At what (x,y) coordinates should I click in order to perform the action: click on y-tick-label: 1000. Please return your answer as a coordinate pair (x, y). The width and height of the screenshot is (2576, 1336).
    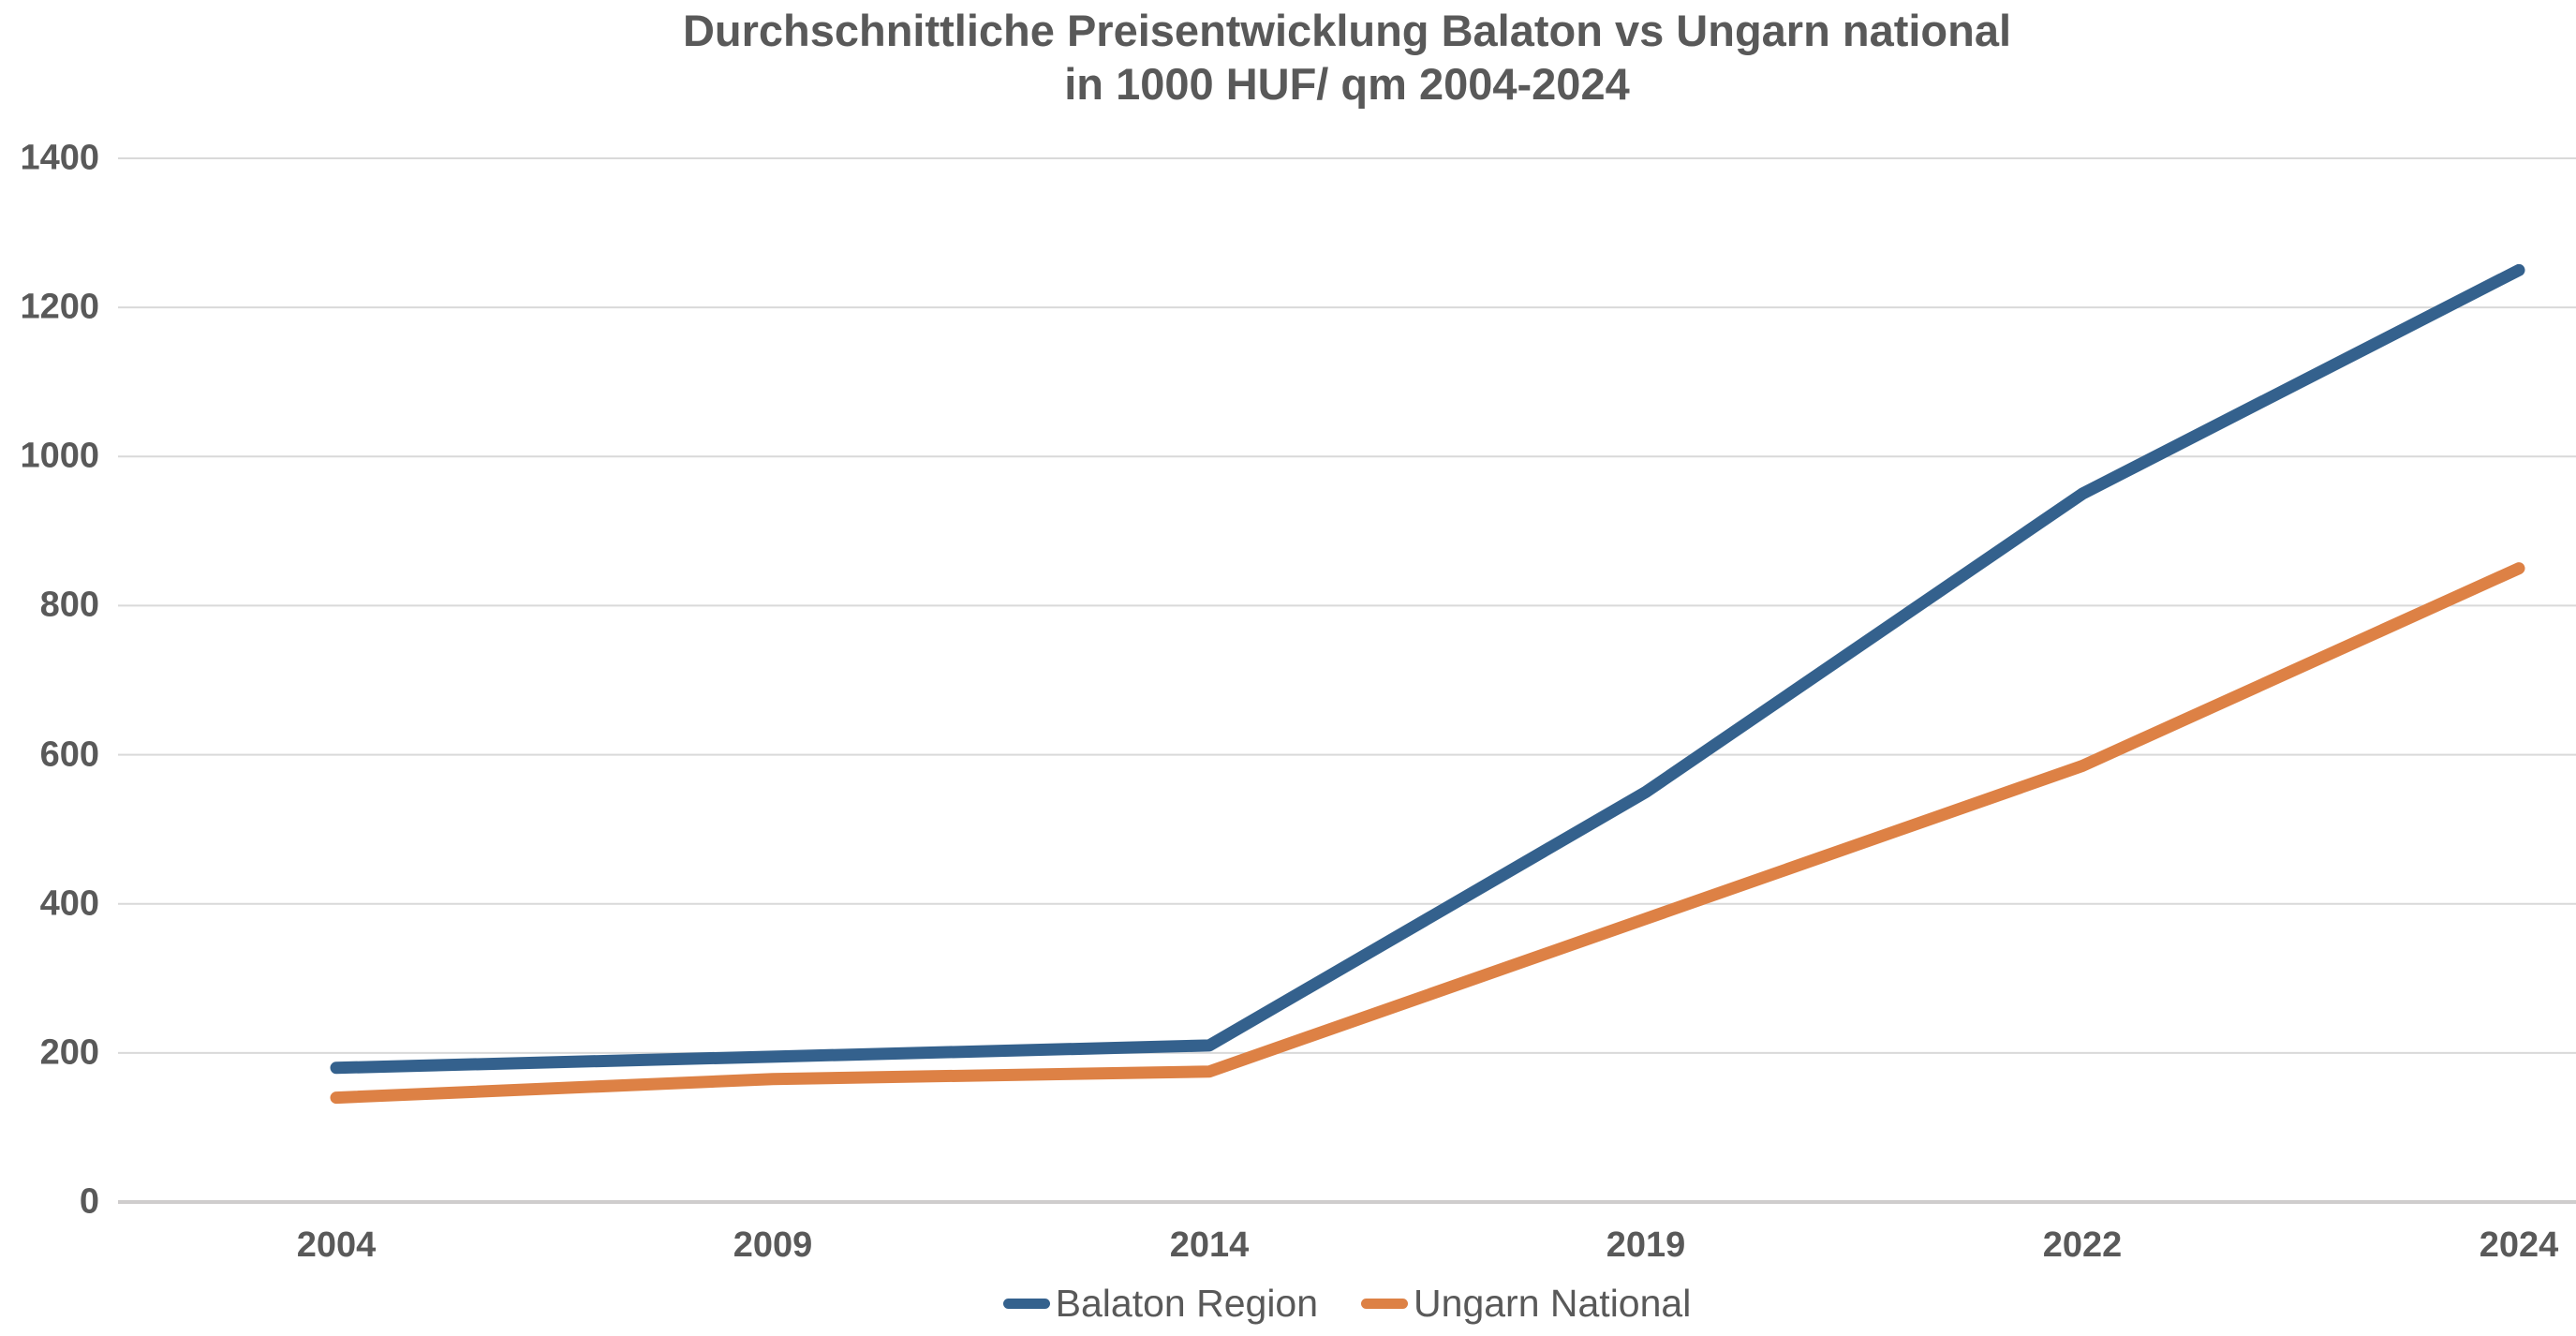
    Looking at the image, I should click on (59, 456).